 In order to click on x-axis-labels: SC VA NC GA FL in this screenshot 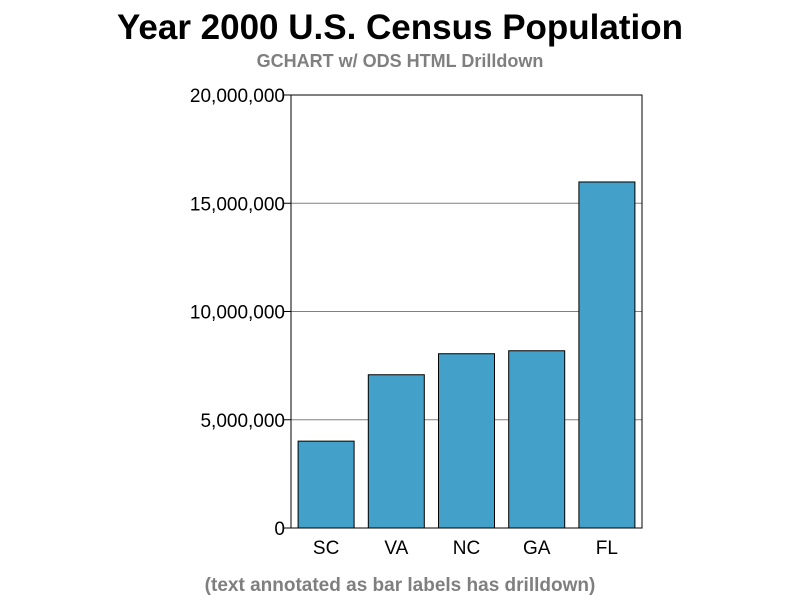, I will do `click(465, 548)`.